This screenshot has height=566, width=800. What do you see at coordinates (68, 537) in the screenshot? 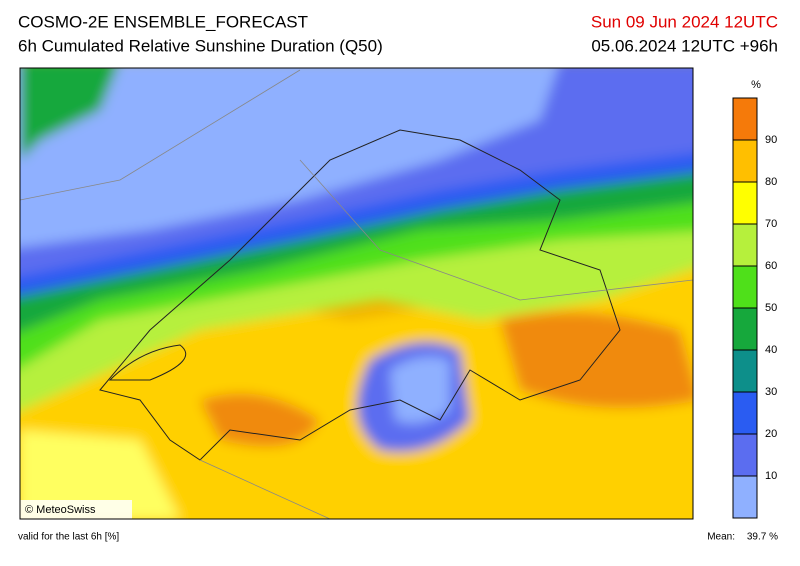
I see `footer-note: valid for the last 6h [%]` at bounding box center [68, 537].